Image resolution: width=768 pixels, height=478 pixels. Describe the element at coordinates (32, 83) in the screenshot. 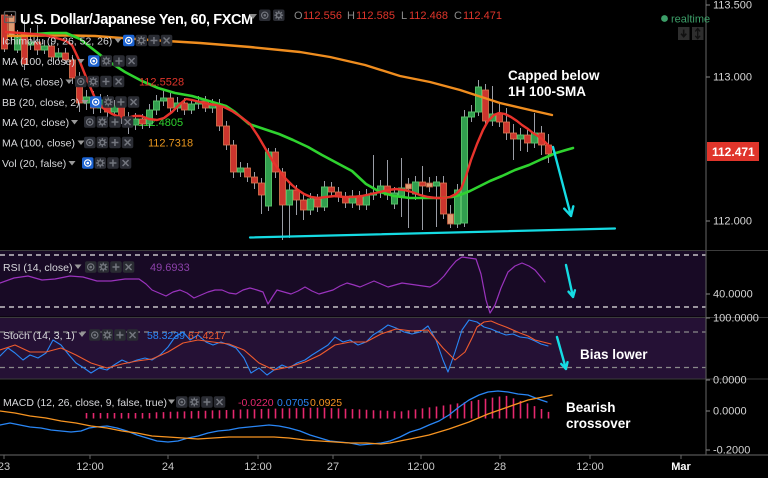

I see `svg-text: MA (5, close)` at that location.